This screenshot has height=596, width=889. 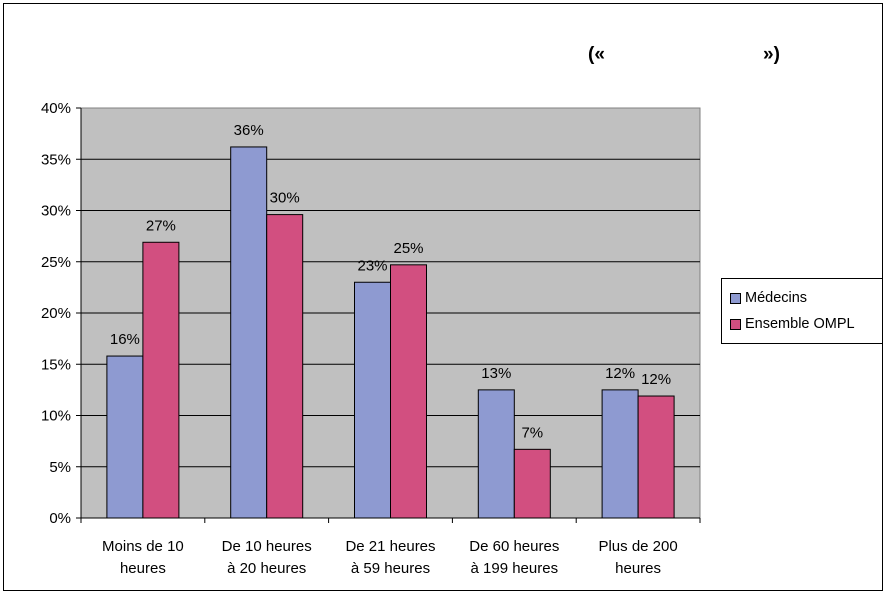 What do you see at coordinates (249, 130) in the screenshot?
I see `data-label: 36%` at bounding box center [249, 130].